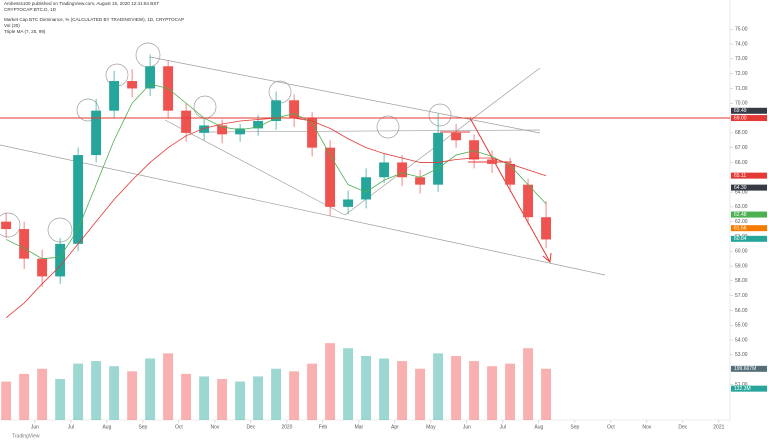 The height and width of the screenshot is (442, 768). Describe the element at coordinates (286, 427) in the screenshot. I see `x-tick-label: 2020` at that location.